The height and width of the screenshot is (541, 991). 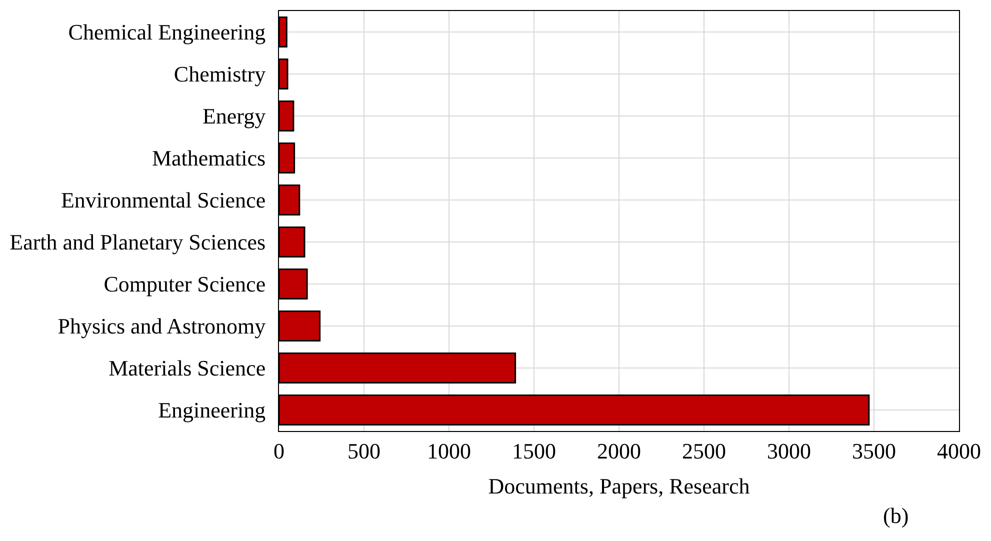 I want to click on x-tick-label: 2000, so click(x=619, y=451).